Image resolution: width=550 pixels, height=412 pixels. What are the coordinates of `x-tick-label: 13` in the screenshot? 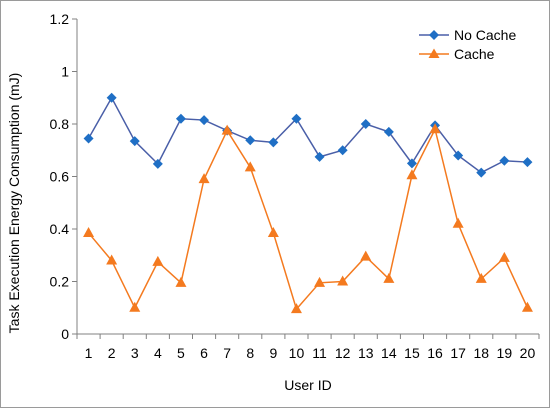 It's located at (366, 353).